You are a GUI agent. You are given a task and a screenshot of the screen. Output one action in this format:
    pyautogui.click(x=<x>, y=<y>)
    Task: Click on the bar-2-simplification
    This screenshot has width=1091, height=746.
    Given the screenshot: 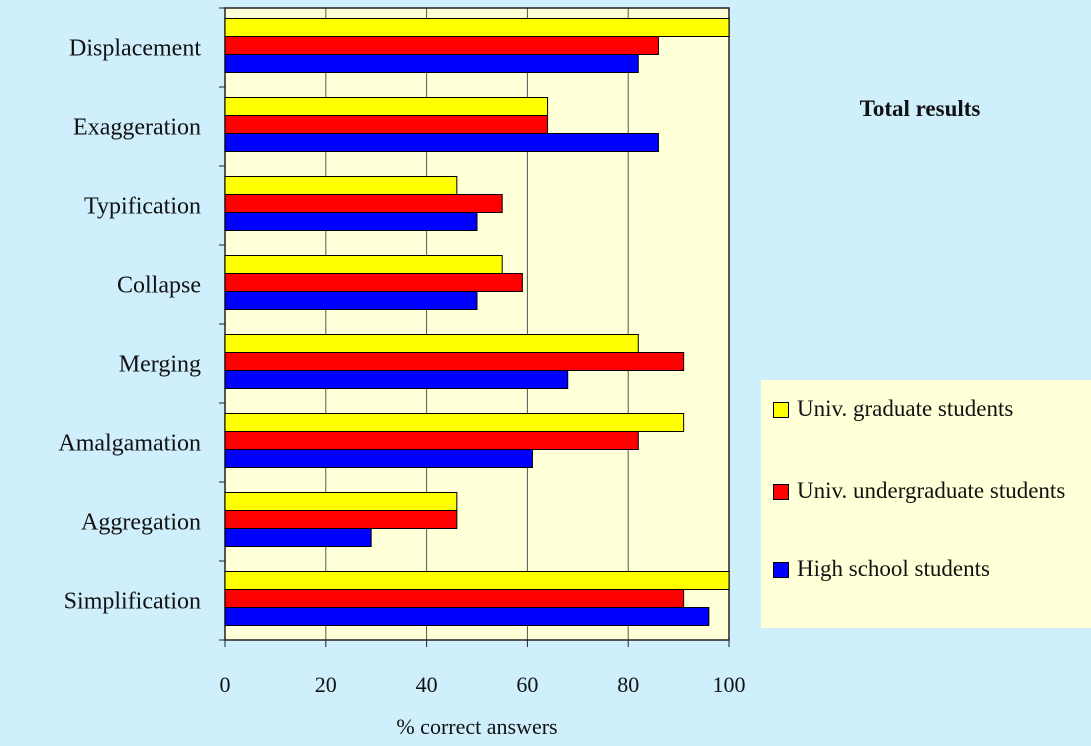 What is the action you would take?
    pyautogui.click(x=454, y=598)
    